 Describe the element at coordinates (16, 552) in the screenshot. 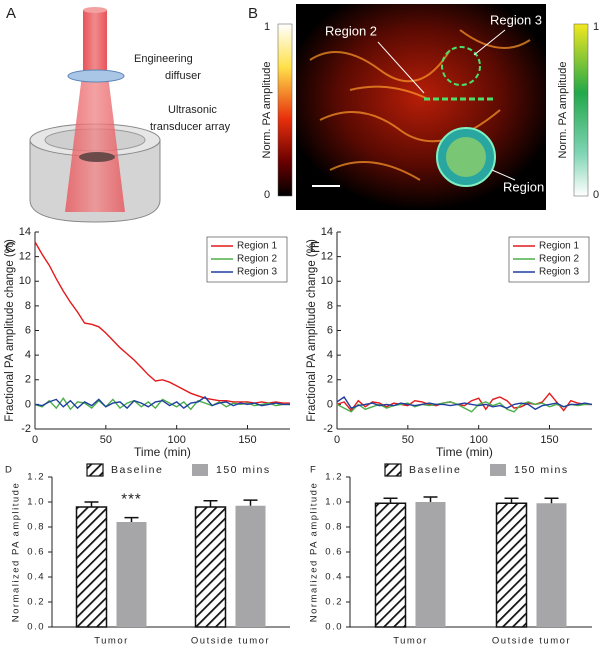

I see `y-axis-title: Normalized PA amplitude` at that location.